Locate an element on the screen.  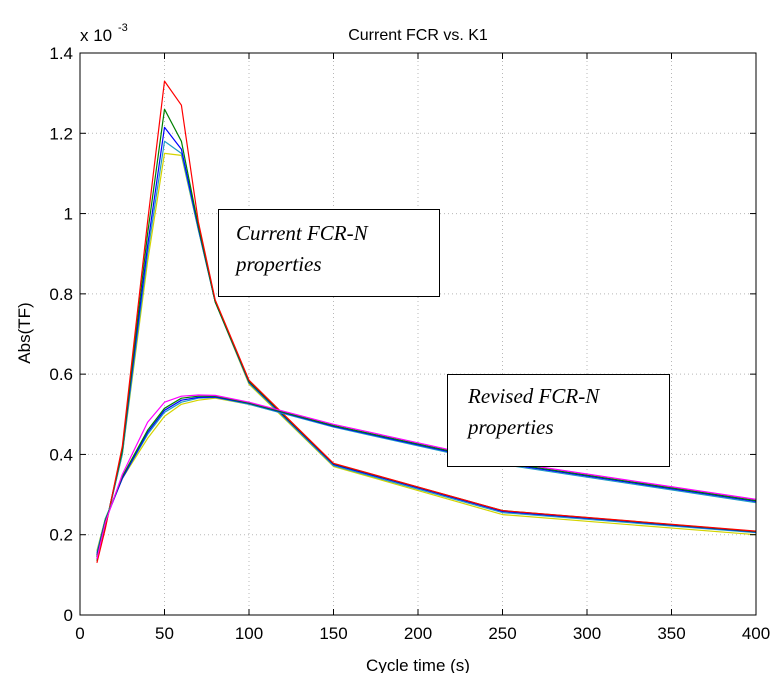
y-tick-label: 0 is located at coordinates (68, 615).